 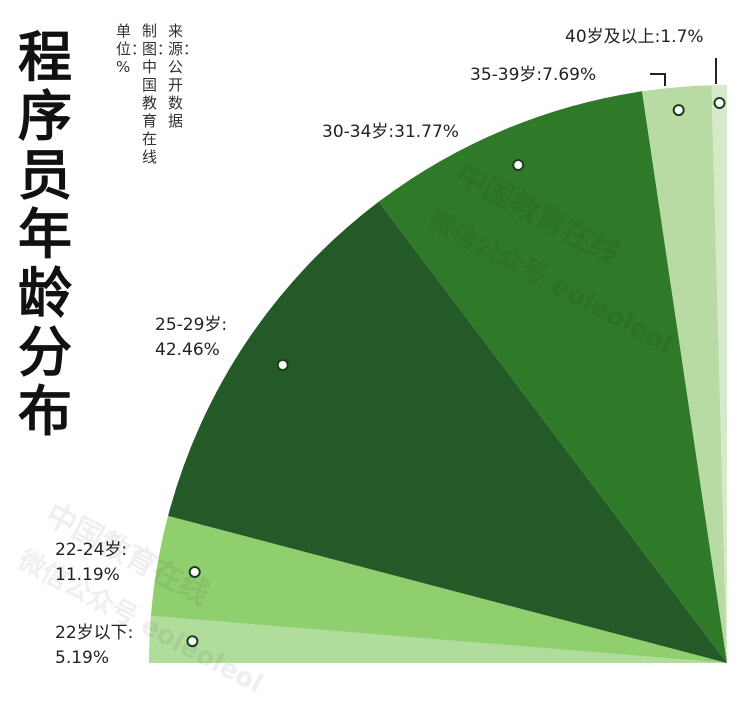 What do you see at coordinates (91, 550) in the screenshot?
I see `slice-label-1: 22-24岁:` at bounding box center [91, 550].